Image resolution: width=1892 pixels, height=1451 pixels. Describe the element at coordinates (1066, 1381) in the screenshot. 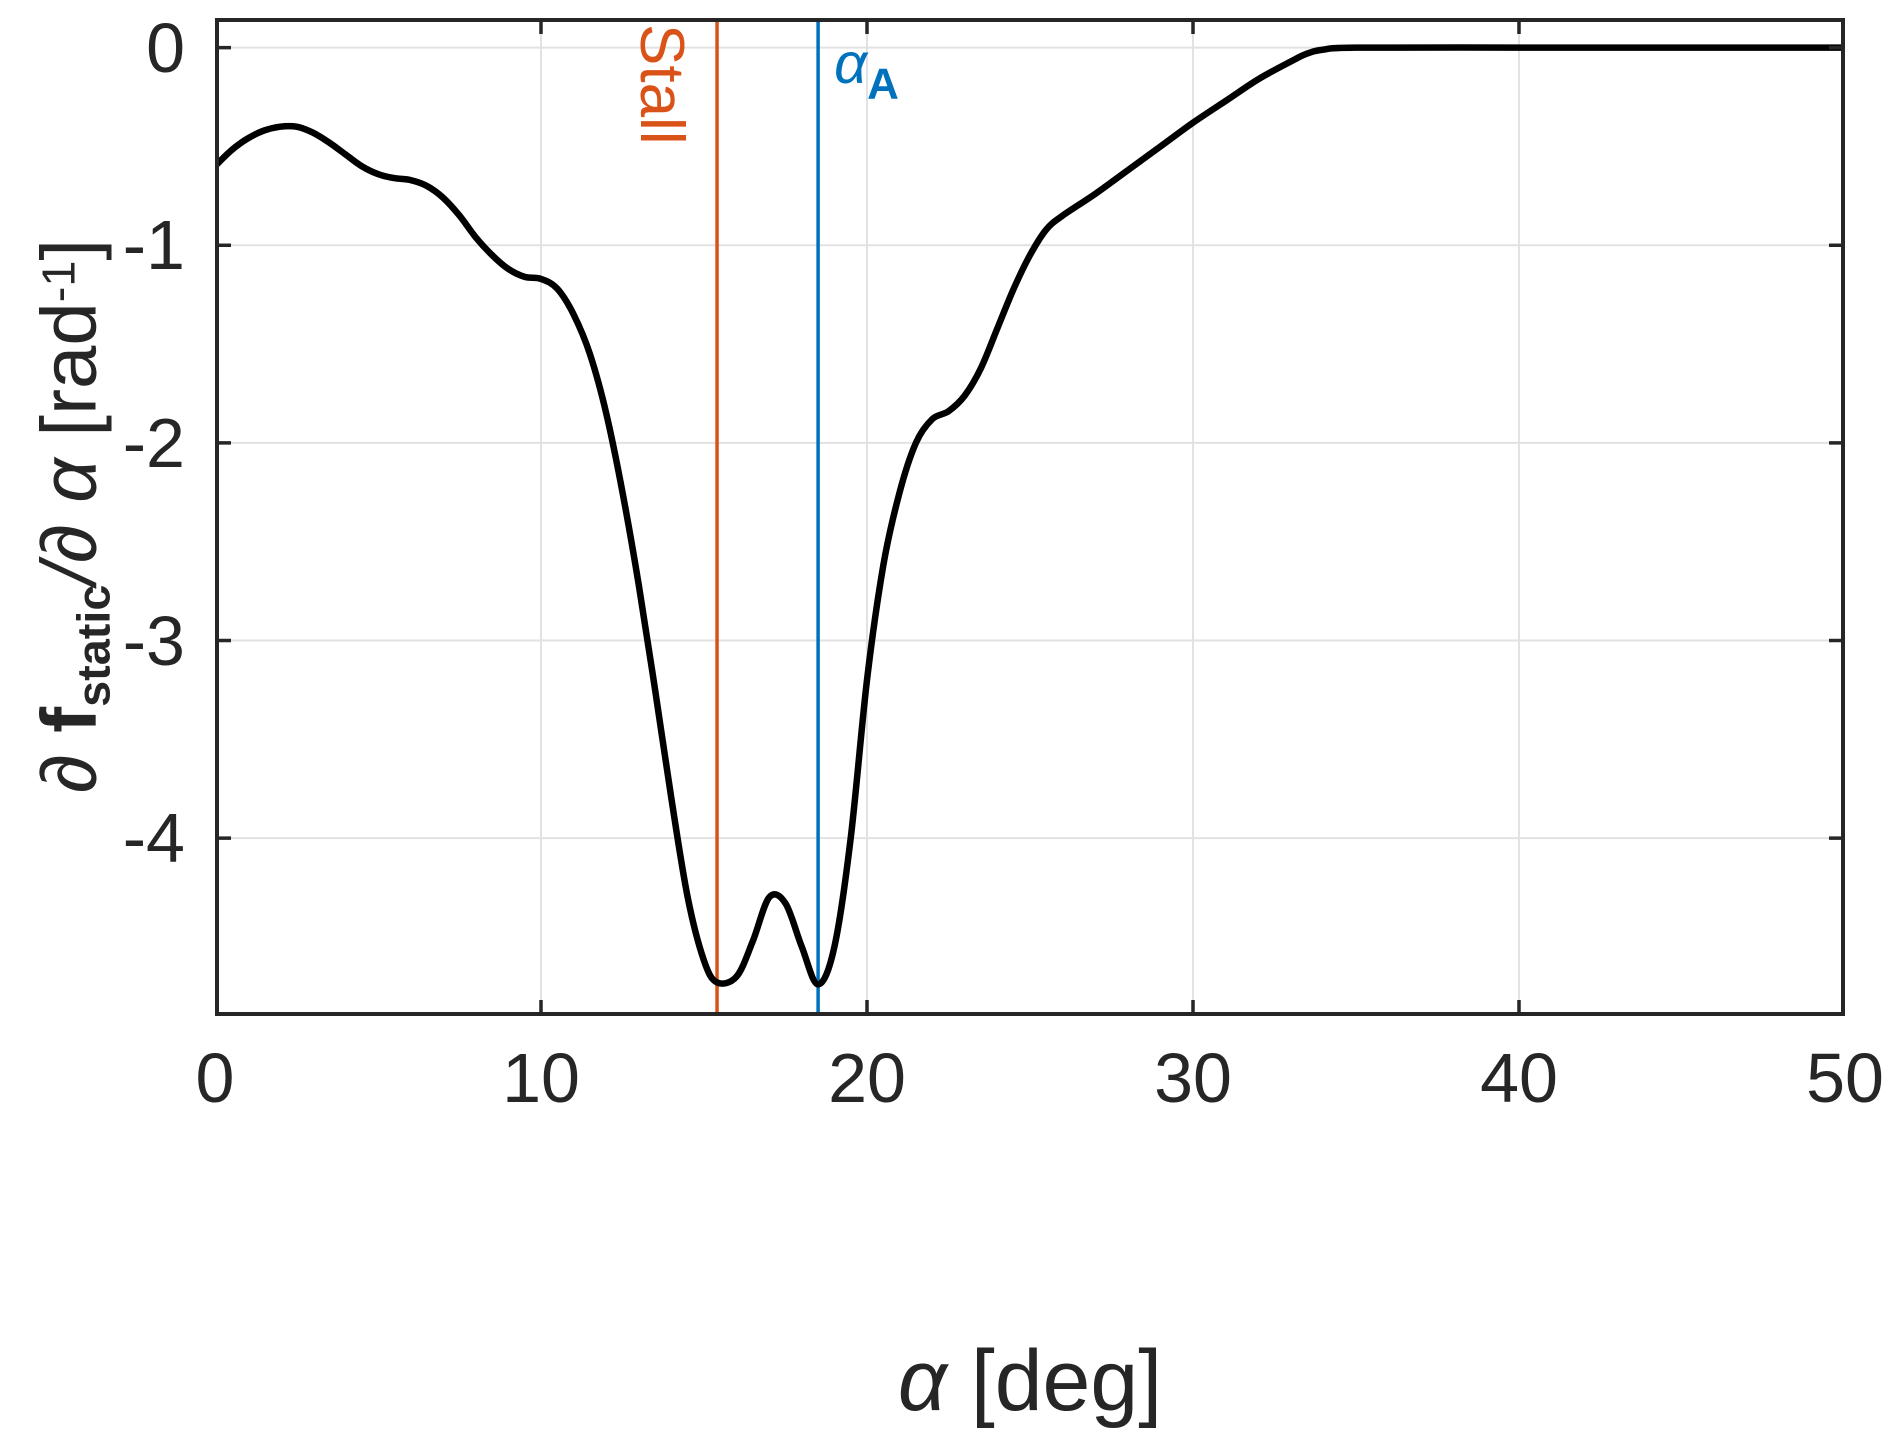

I see `xlabel-unit: [deg]` at that location.